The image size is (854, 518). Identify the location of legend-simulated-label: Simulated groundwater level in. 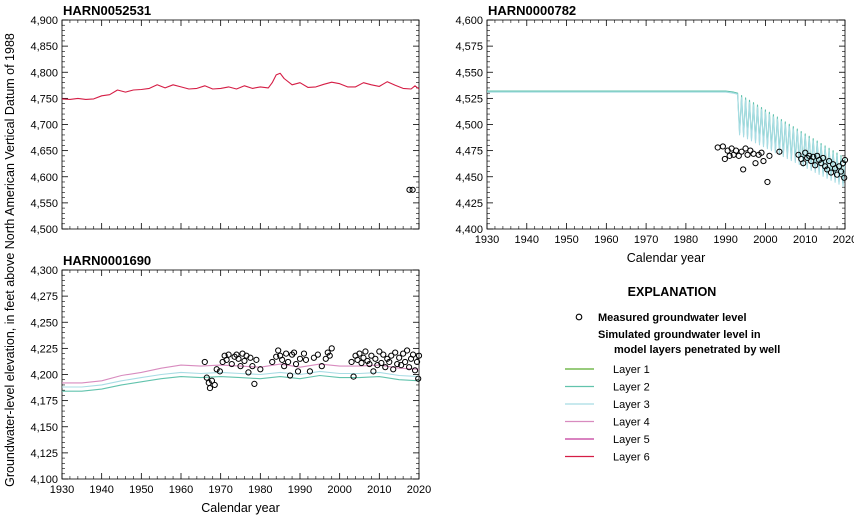
(679, 335).